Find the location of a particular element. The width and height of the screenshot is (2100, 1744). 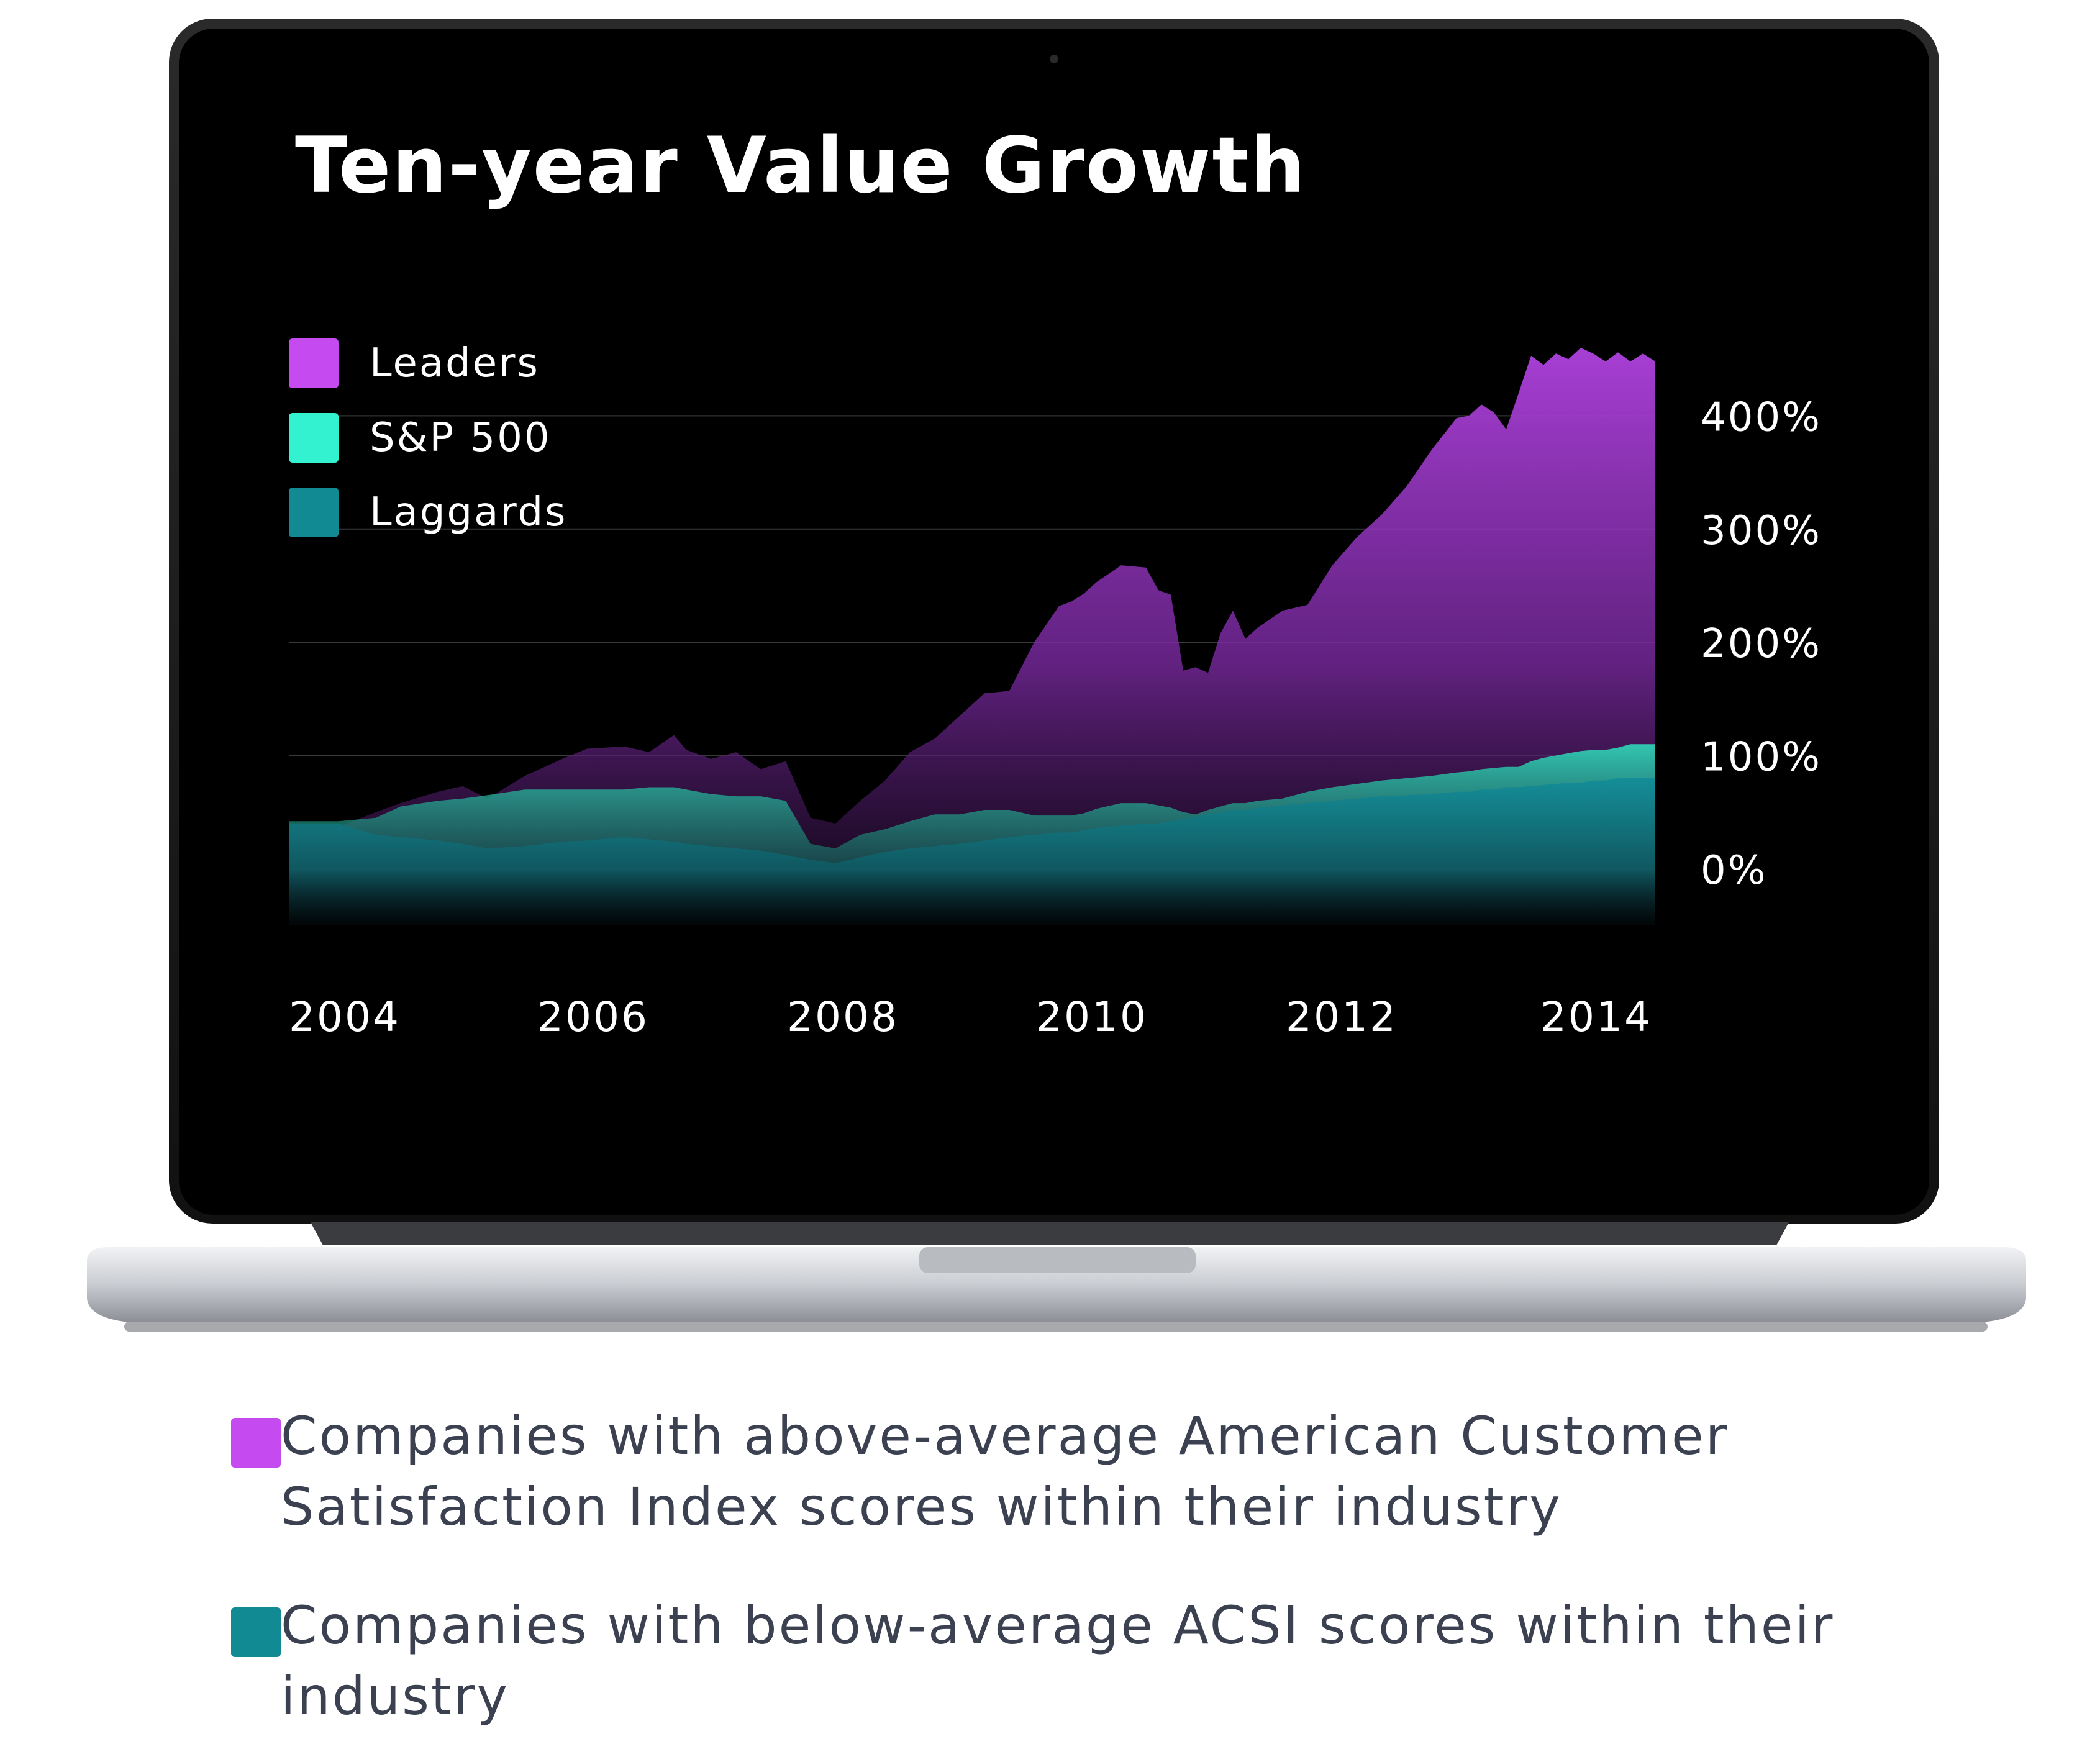

chart-legend: Leaders S&P 500 Laggards is located at coordinates (428, 450).